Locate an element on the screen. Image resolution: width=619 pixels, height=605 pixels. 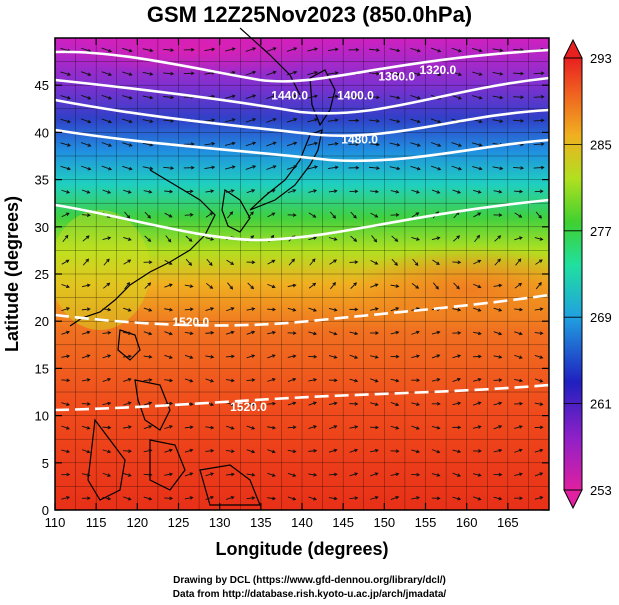
y-tick-label: 10 is located at coordinates (42, 416).